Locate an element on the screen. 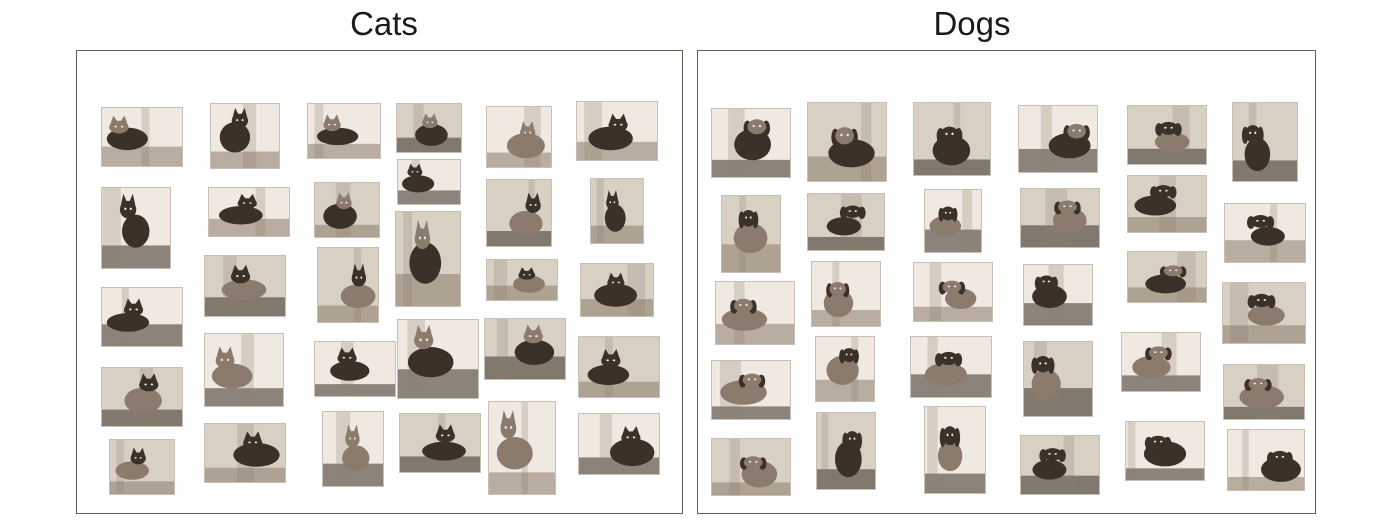 The width and height of the screenshot is (1400, 528). cats-panel-title: Cats is located at coordinates (384, 23).